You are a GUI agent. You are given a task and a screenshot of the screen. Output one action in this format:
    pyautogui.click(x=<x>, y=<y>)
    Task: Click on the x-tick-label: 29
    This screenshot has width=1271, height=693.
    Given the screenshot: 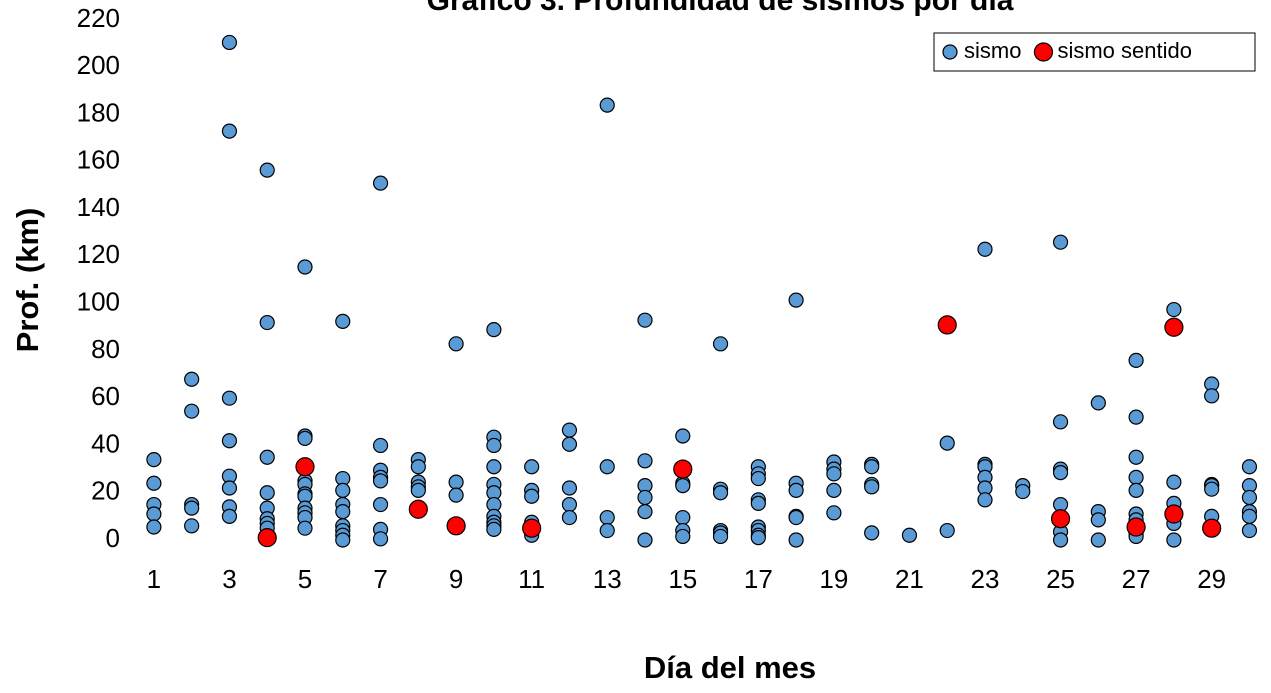 What is the action you would take?
    pyautogui.click(x=1211, y=579)
    